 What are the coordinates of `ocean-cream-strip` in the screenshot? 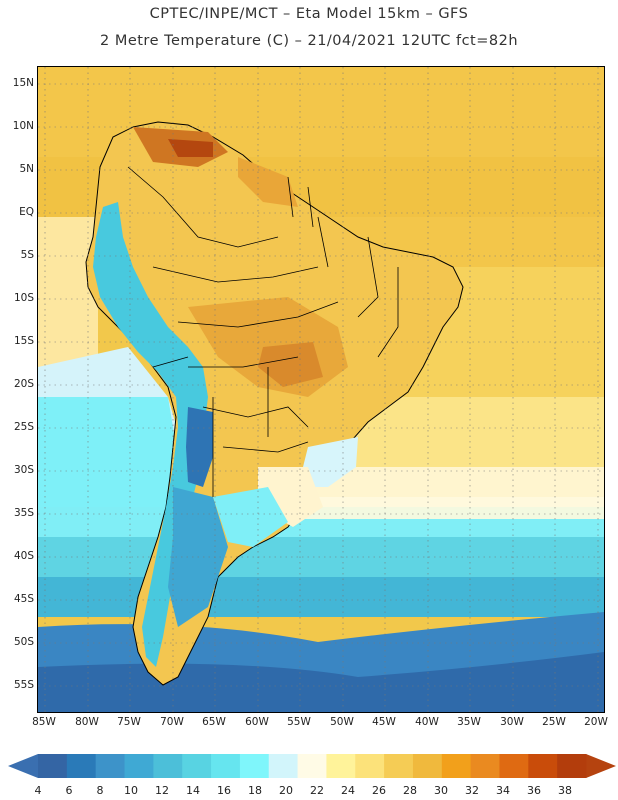 It's located at (451, 508).